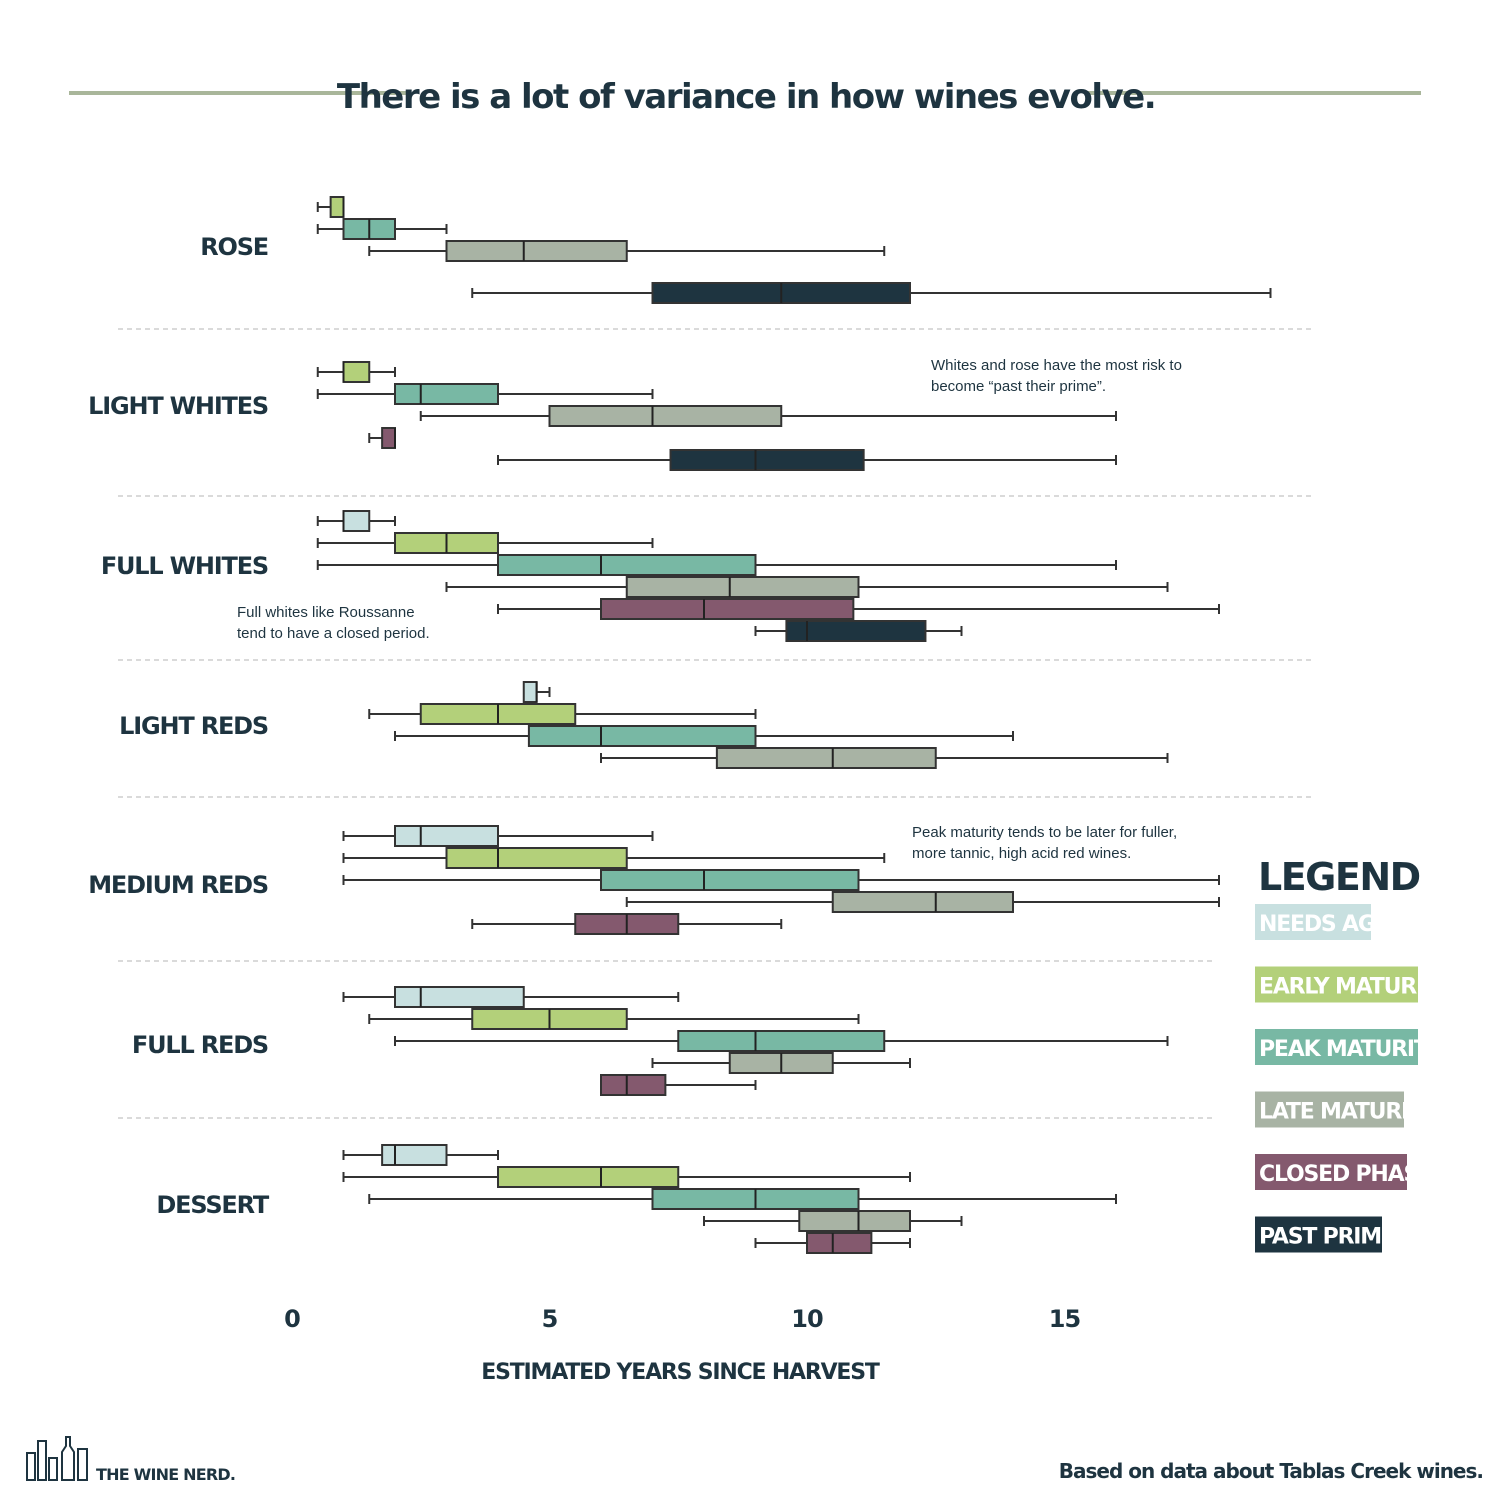 The width and height of the screenshot is (1500, 1500). Describe the element at coordinates (234, 247) in the screenshot. I see `category-label-rose: ROSE` at that location.